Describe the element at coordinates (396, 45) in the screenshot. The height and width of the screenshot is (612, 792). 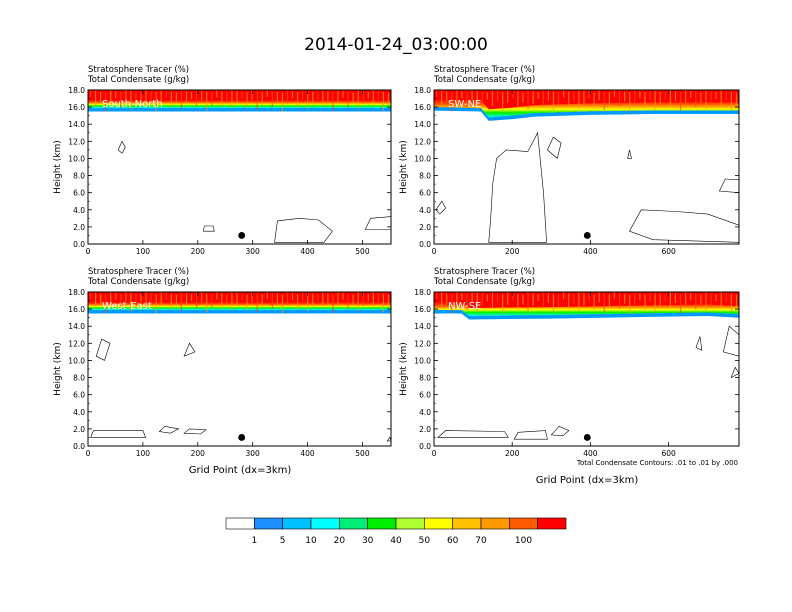
I see `figure-title: 2014-01-24_03:00:00` at that location.